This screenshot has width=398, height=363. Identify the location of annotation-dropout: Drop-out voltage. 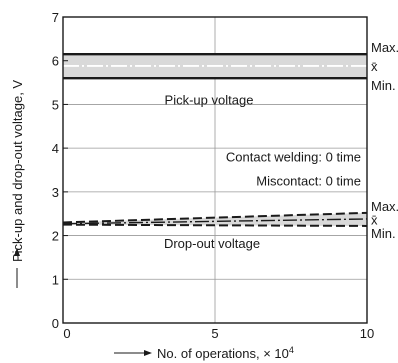
(212, 243).